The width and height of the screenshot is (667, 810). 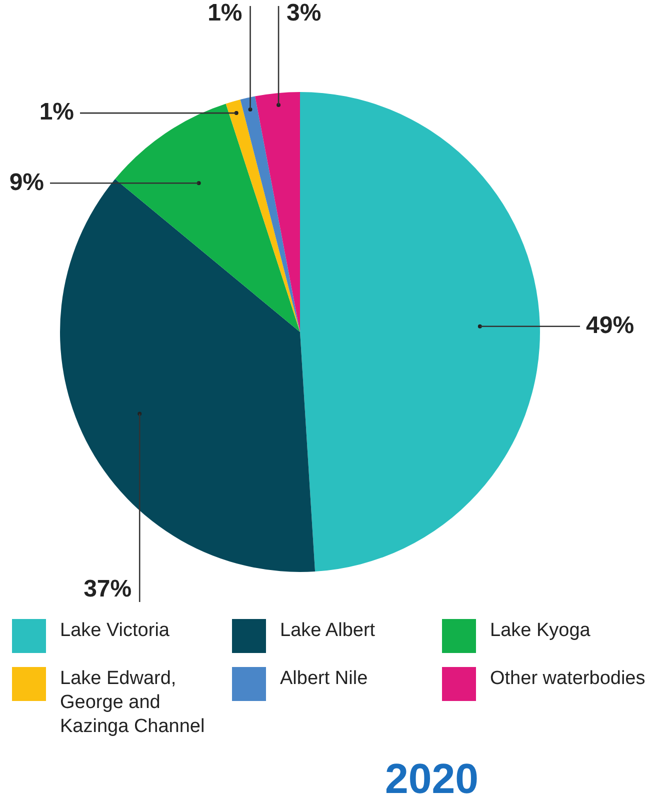 What do you see at coordinates (26, 182) in the screenshot?
I see `data-label: 9%` at bounding box center [26, 182].